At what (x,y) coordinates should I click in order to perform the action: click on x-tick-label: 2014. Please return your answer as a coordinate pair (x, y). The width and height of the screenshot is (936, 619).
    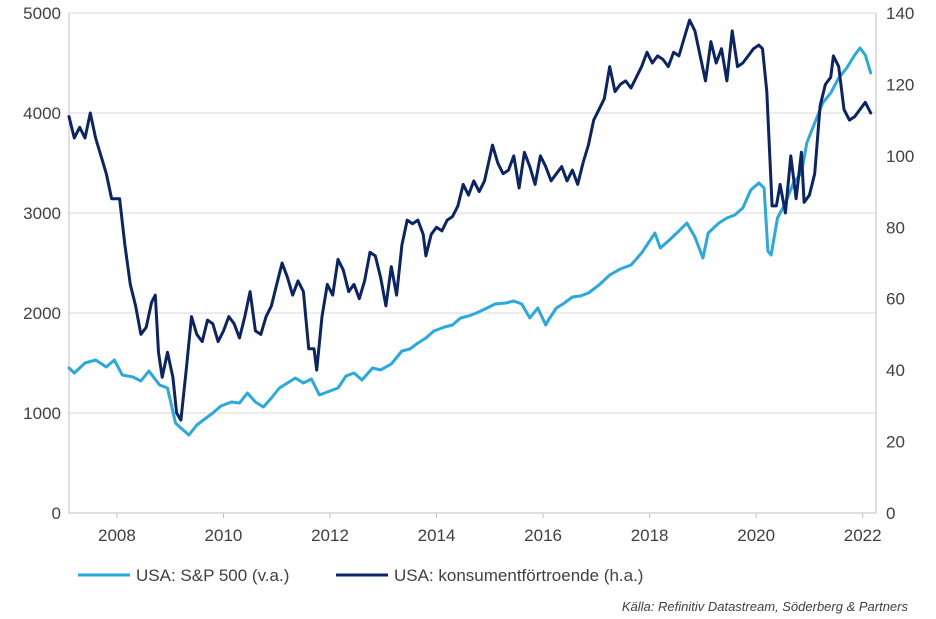
    Looking at the image, I should click on (437, 535).